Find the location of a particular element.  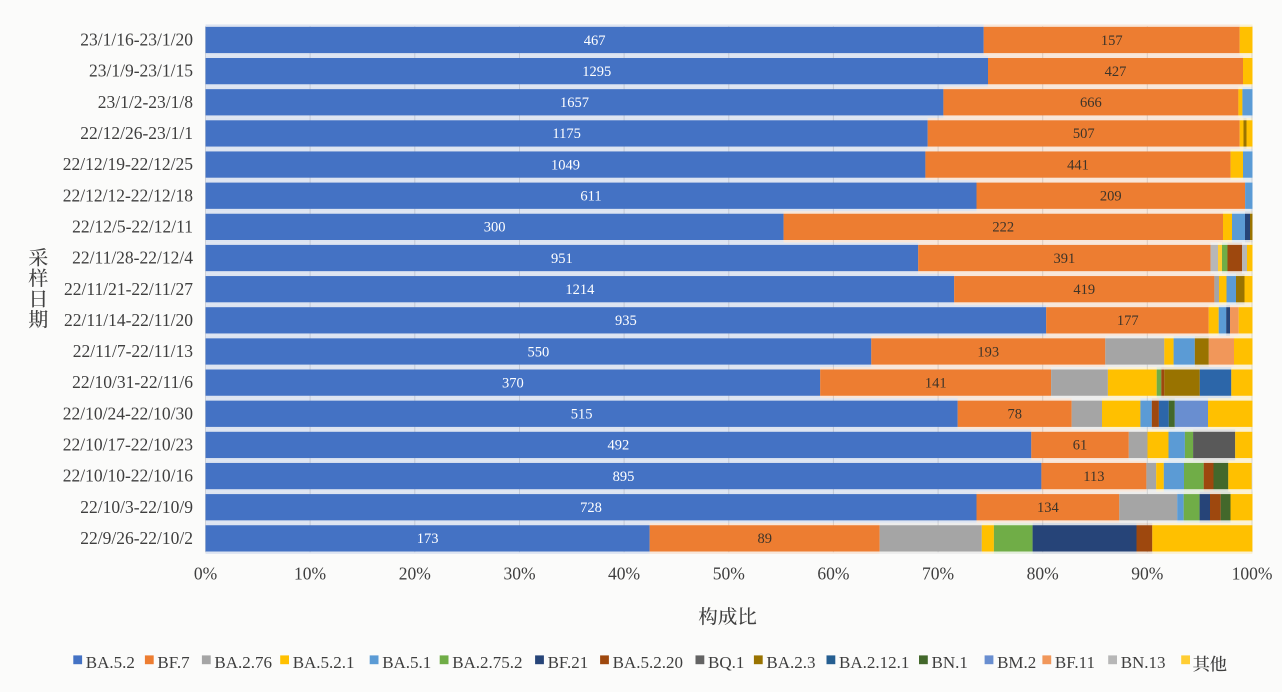

svg-text: BA.5.2.1 is located at coordinates (324, 662).